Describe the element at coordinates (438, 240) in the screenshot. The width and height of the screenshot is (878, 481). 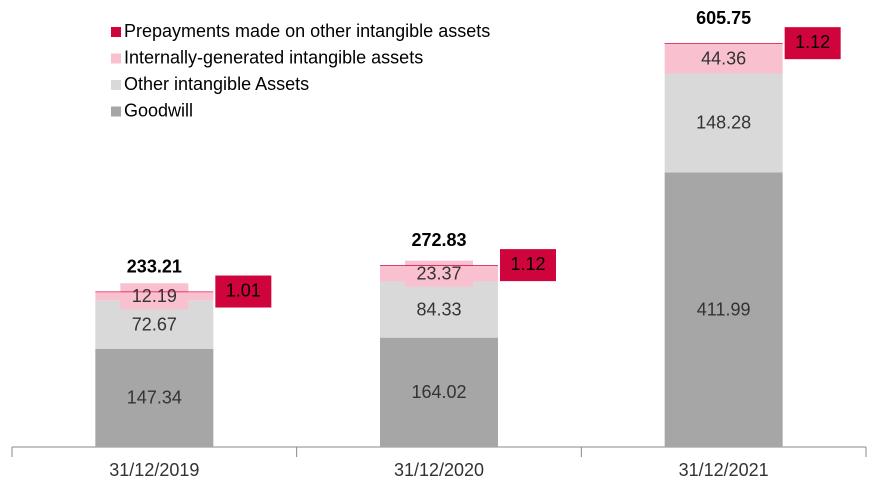
I see `total-label: 272.83` at that location.